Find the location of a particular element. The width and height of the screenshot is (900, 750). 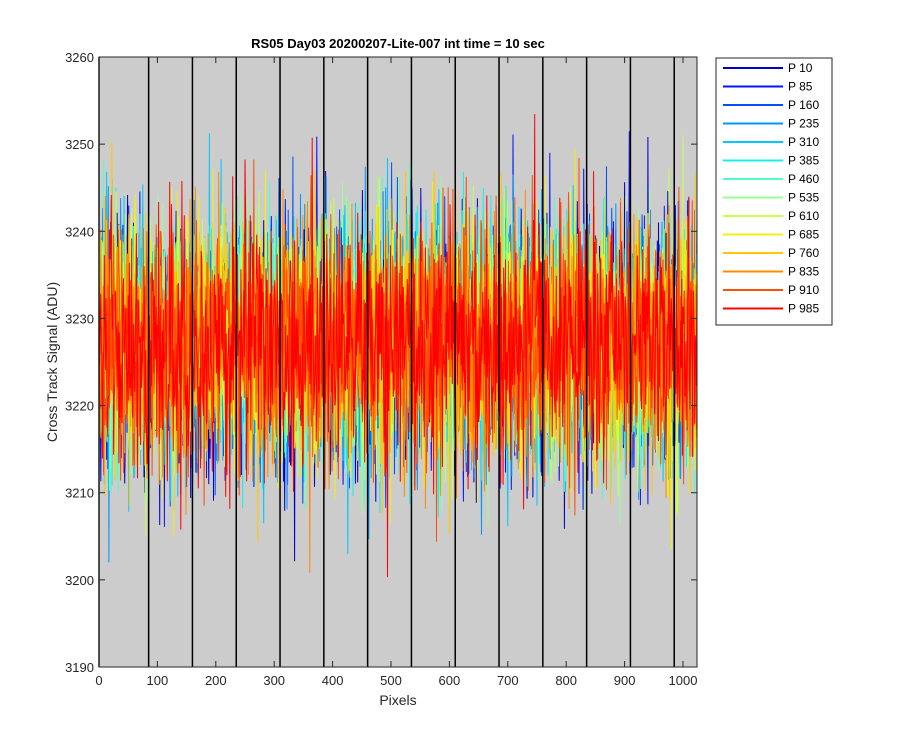

legend-label: P 985 is located at coordinates (803, 309).